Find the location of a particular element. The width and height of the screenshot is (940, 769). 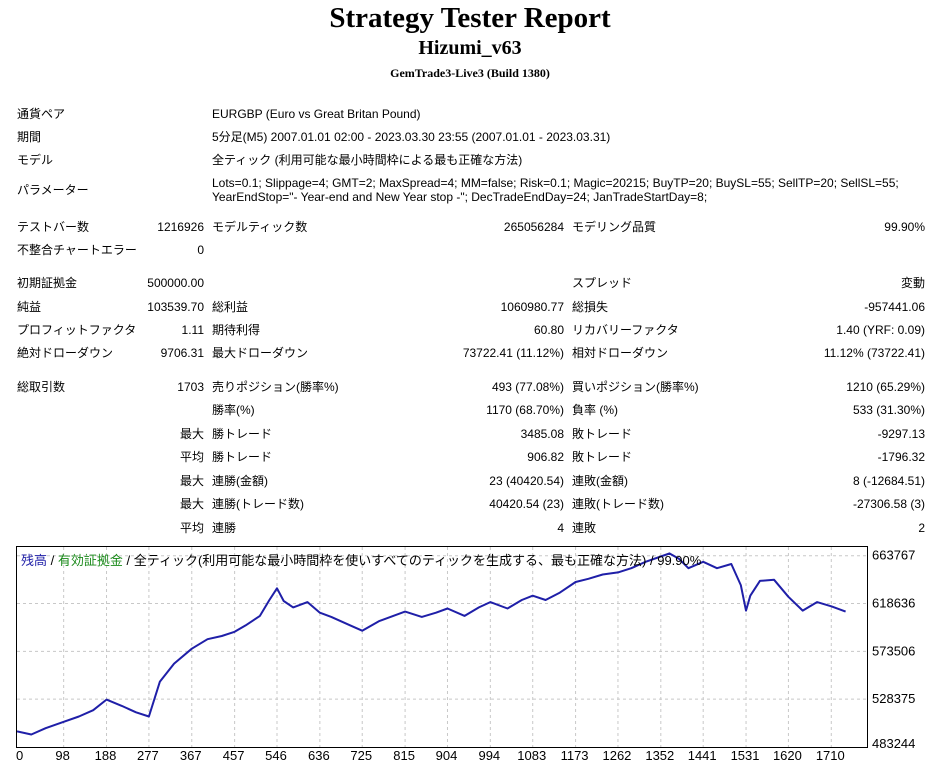

max-consec-profit-value: 40420.54 (23) is located at coordinates (526, 504).